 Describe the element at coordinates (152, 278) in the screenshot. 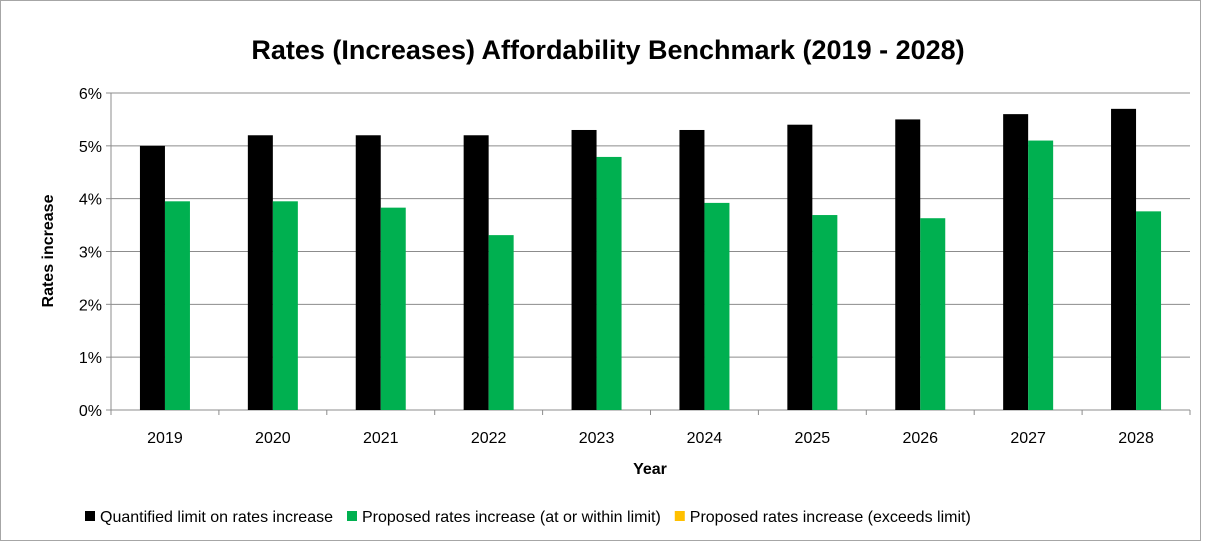

I see `bar-limit-2019` at that location.